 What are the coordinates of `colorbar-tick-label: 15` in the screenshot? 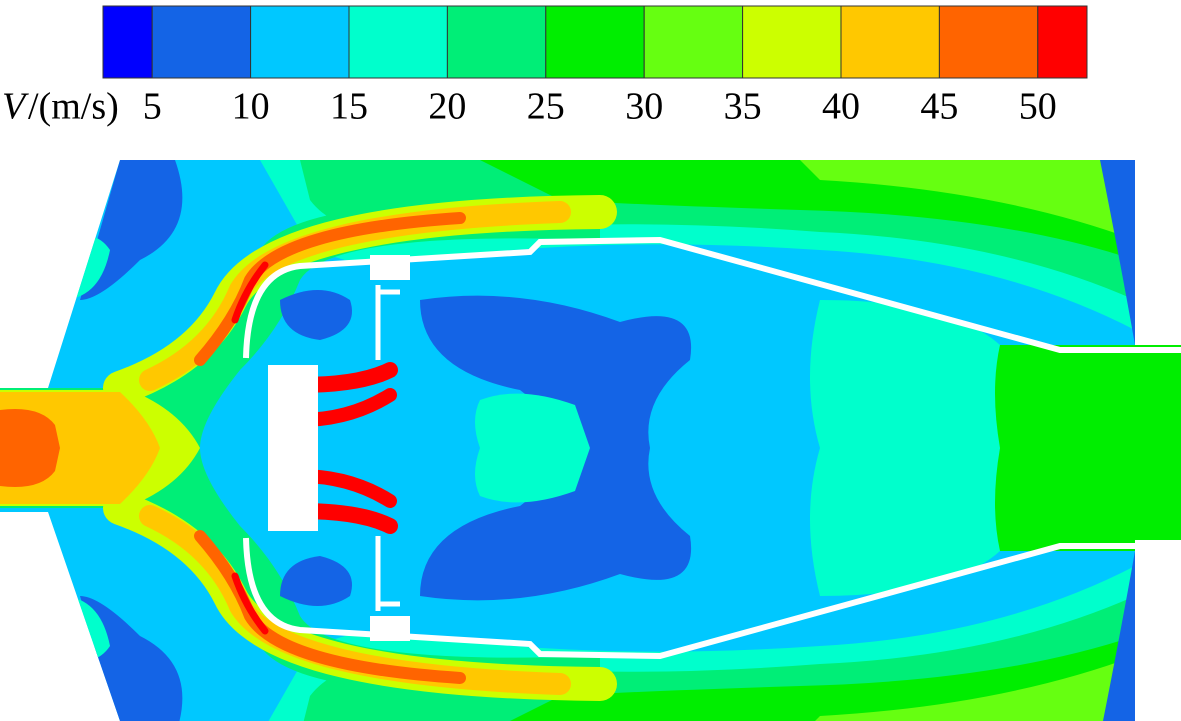 It's located at (349, 107).